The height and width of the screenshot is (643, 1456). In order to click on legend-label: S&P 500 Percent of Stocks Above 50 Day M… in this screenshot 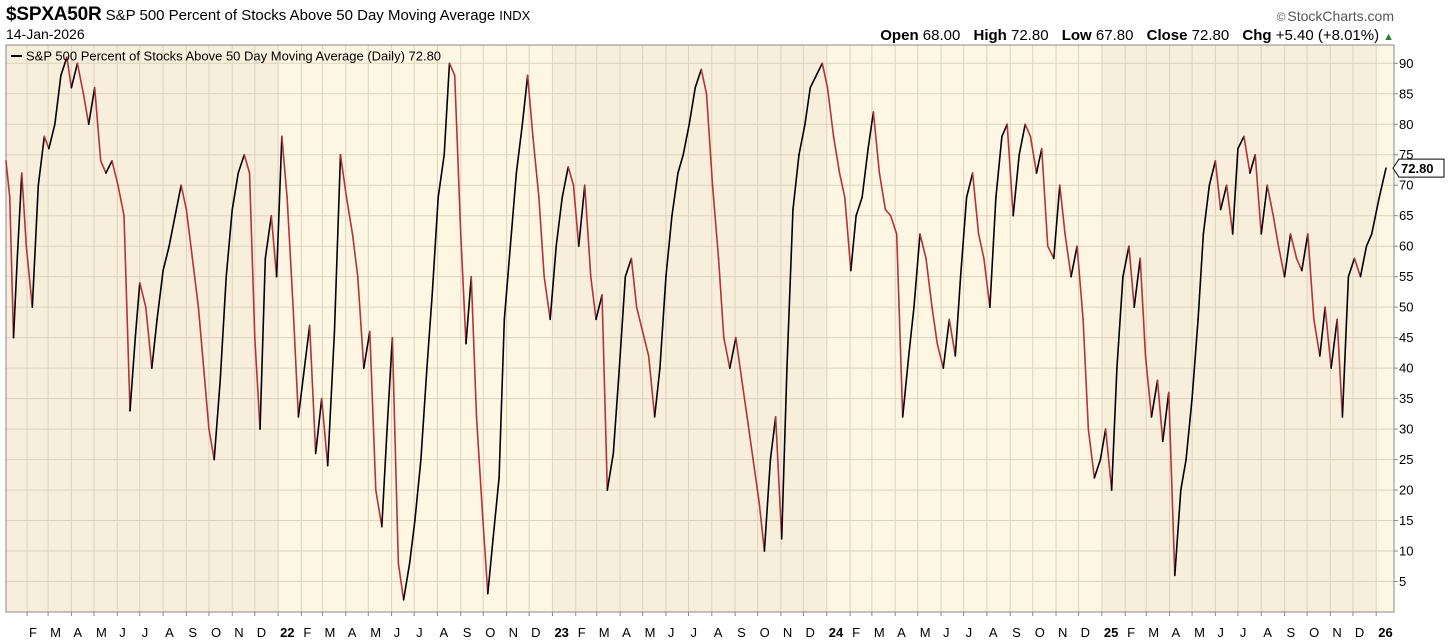, I will do `click(233, 56)`.